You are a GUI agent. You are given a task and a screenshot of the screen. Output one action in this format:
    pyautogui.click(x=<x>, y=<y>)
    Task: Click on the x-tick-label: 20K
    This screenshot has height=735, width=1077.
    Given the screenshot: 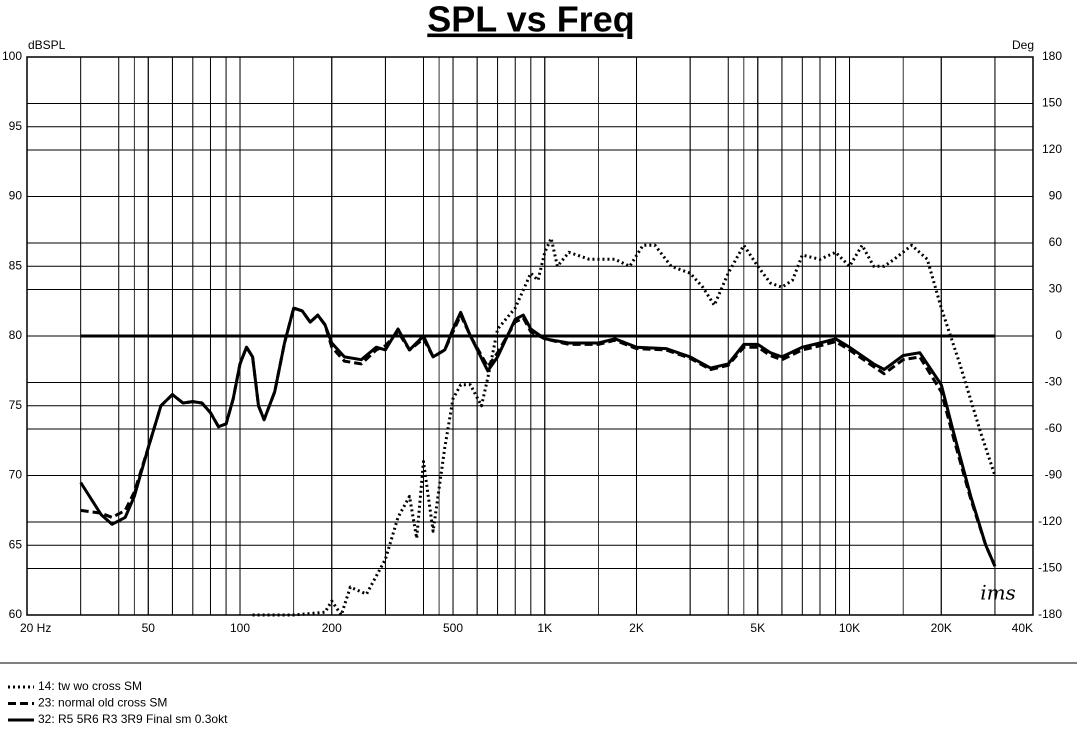 What is the action you would take?
    pyautogui.click(x=941, y=628)
    